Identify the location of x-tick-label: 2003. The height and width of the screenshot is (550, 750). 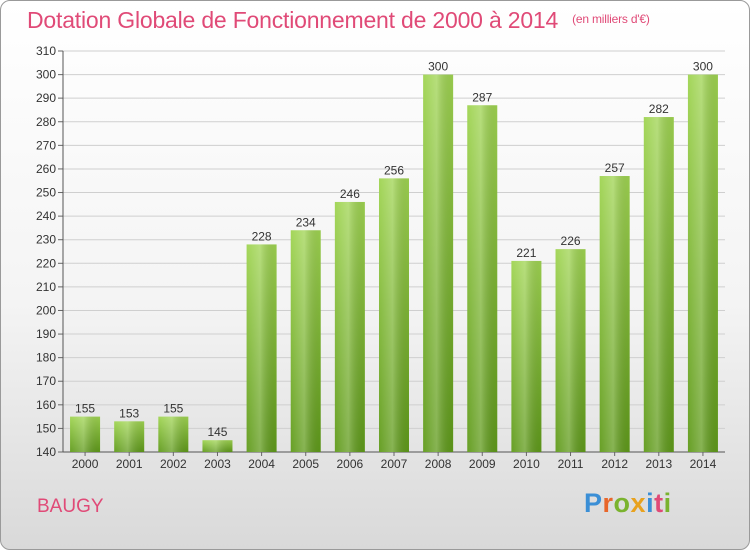
(217, 464).